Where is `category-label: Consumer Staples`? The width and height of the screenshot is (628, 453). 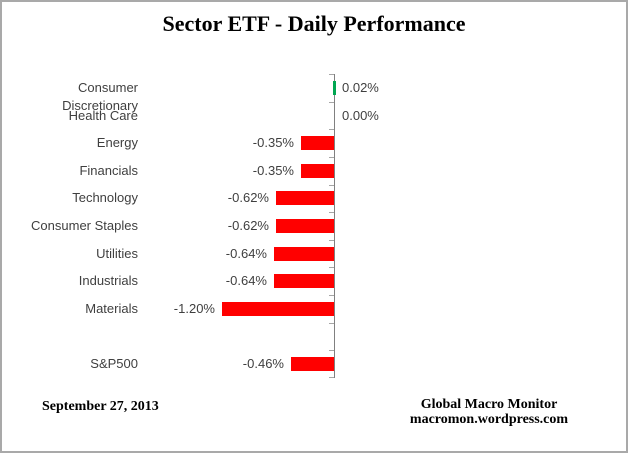
category-label: Consumer Staples is located at coordinates (84, 225).